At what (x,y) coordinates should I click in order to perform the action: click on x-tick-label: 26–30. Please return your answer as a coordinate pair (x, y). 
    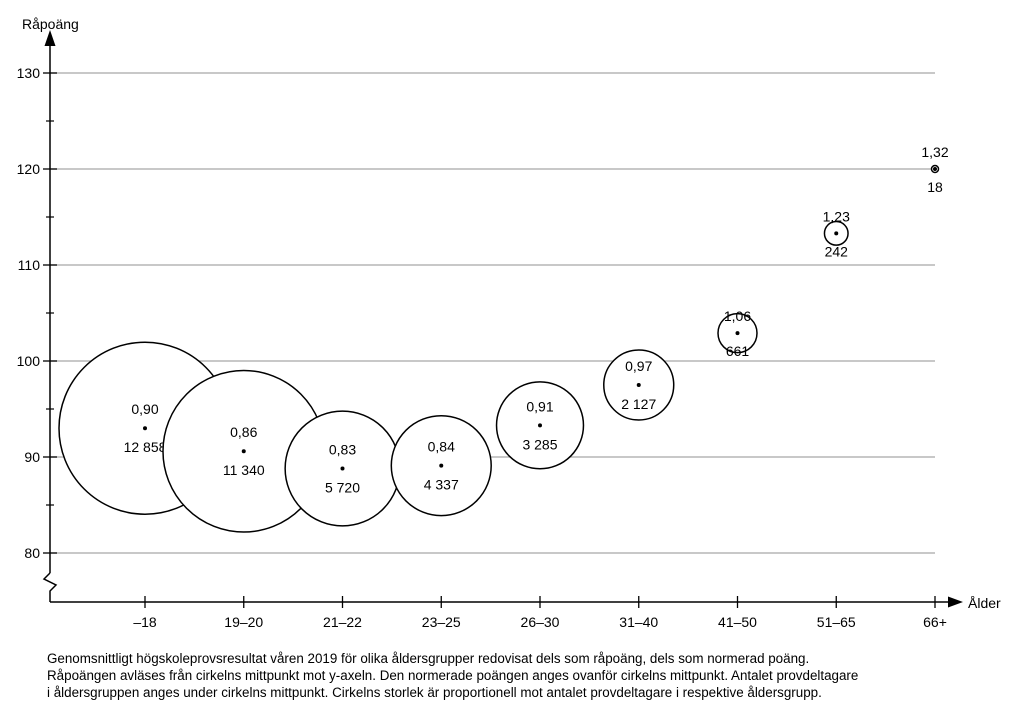
    Looking at the image, I should click on (540, 622).